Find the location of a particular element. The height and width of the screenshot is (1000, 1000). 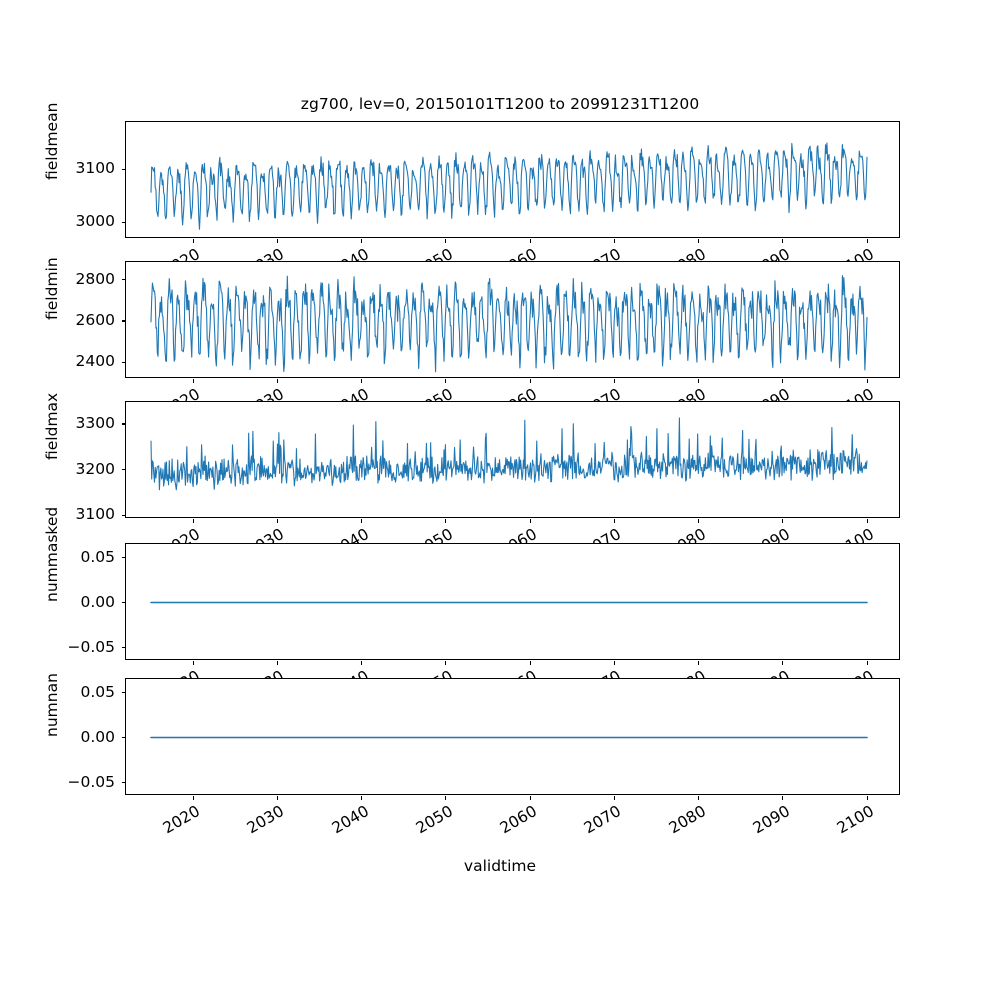

subplot-nummasked is located at coordinates (511, 604).